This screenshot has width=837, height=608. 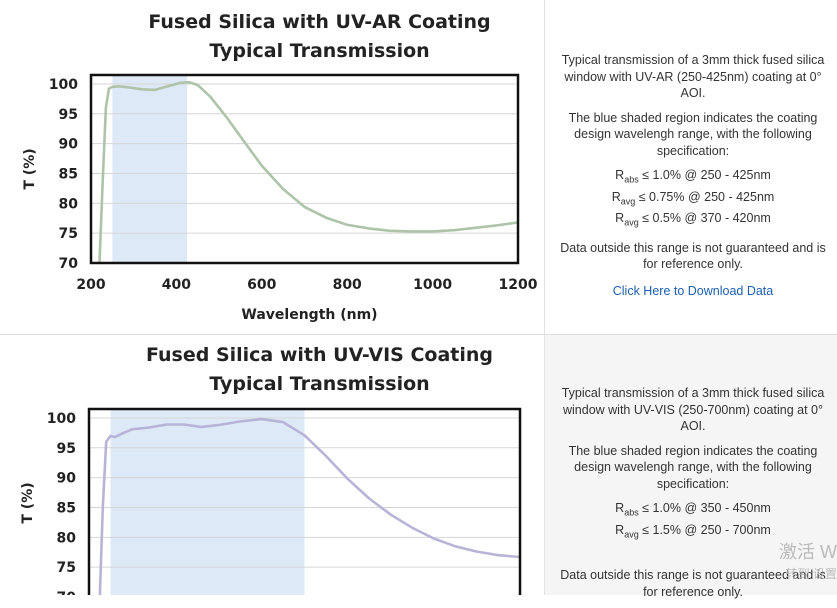 I want to click on x-tick-label: 800, so click(x=347, y=285).